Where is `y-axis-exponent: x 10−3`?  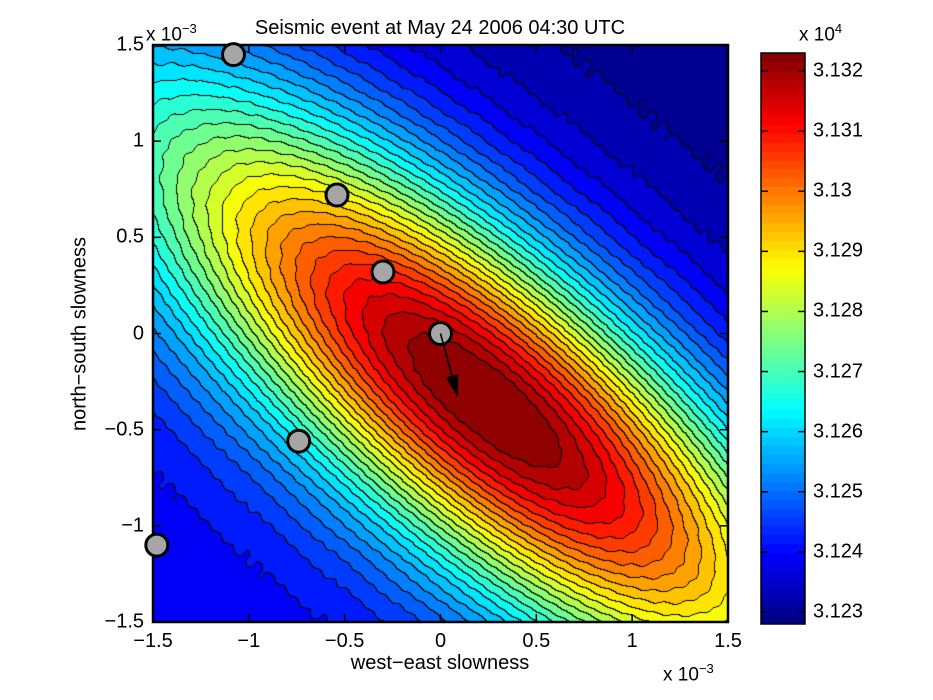
y-axis-exponent: x 10−3 is located at coordinates (171, 33).